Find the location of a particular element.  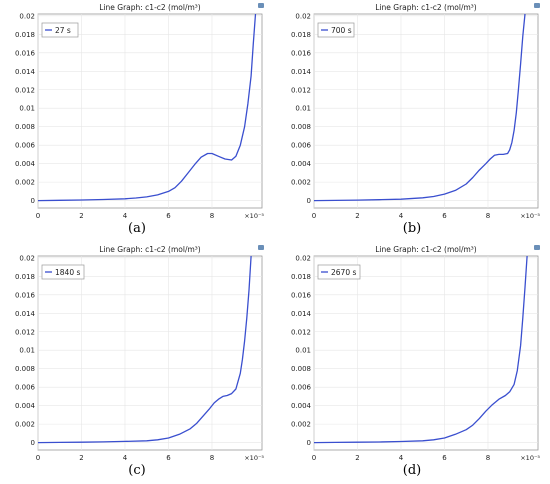

legend-label: 2670 s is located at coordinates (343, 272).